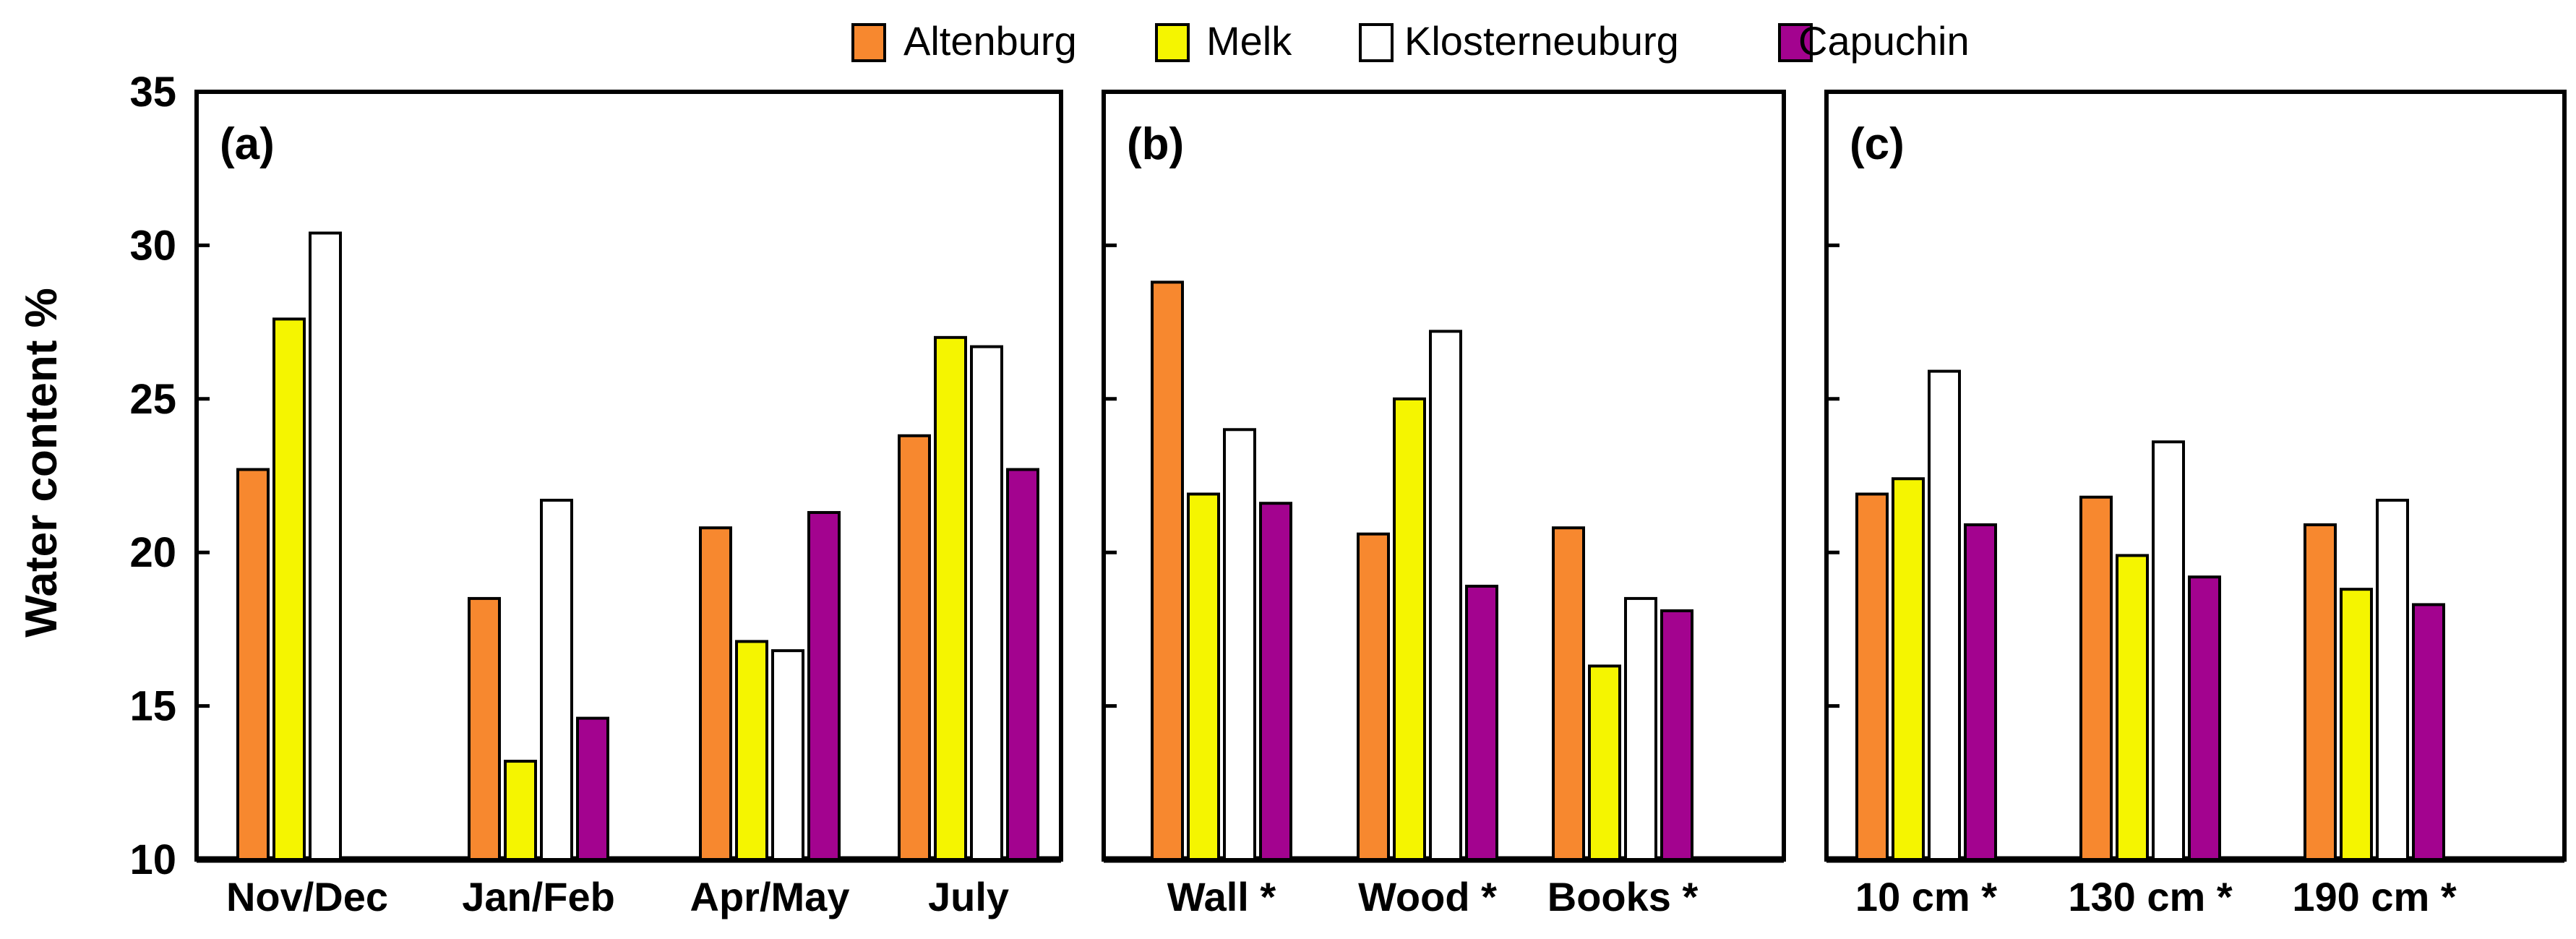  Describe the element at coordinates (1623, 897) in the screenshot. I see `category-label-books: Books *` at that location.